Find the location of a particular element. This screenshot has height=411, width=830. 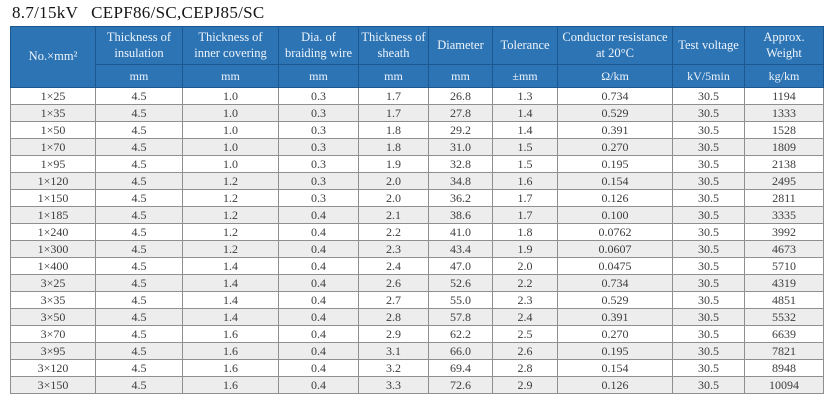

table-cell: 26.8 is located at coordinates (460, 96).